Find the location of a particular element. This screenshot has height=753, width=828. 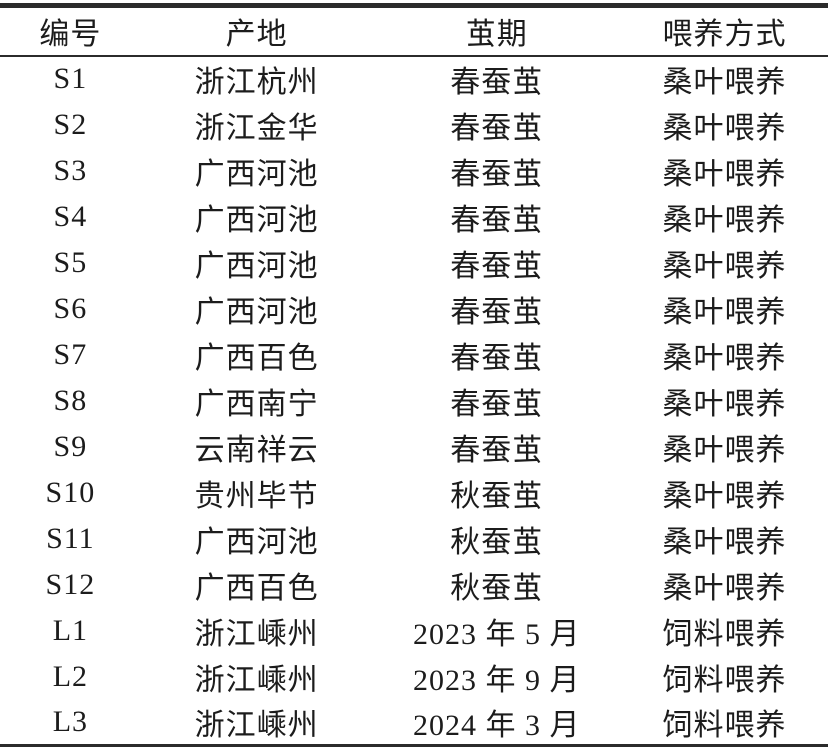

table-row: S12 广西百色 秋蚕茧 桑叶喂养 is located at coordinates (414, 585).